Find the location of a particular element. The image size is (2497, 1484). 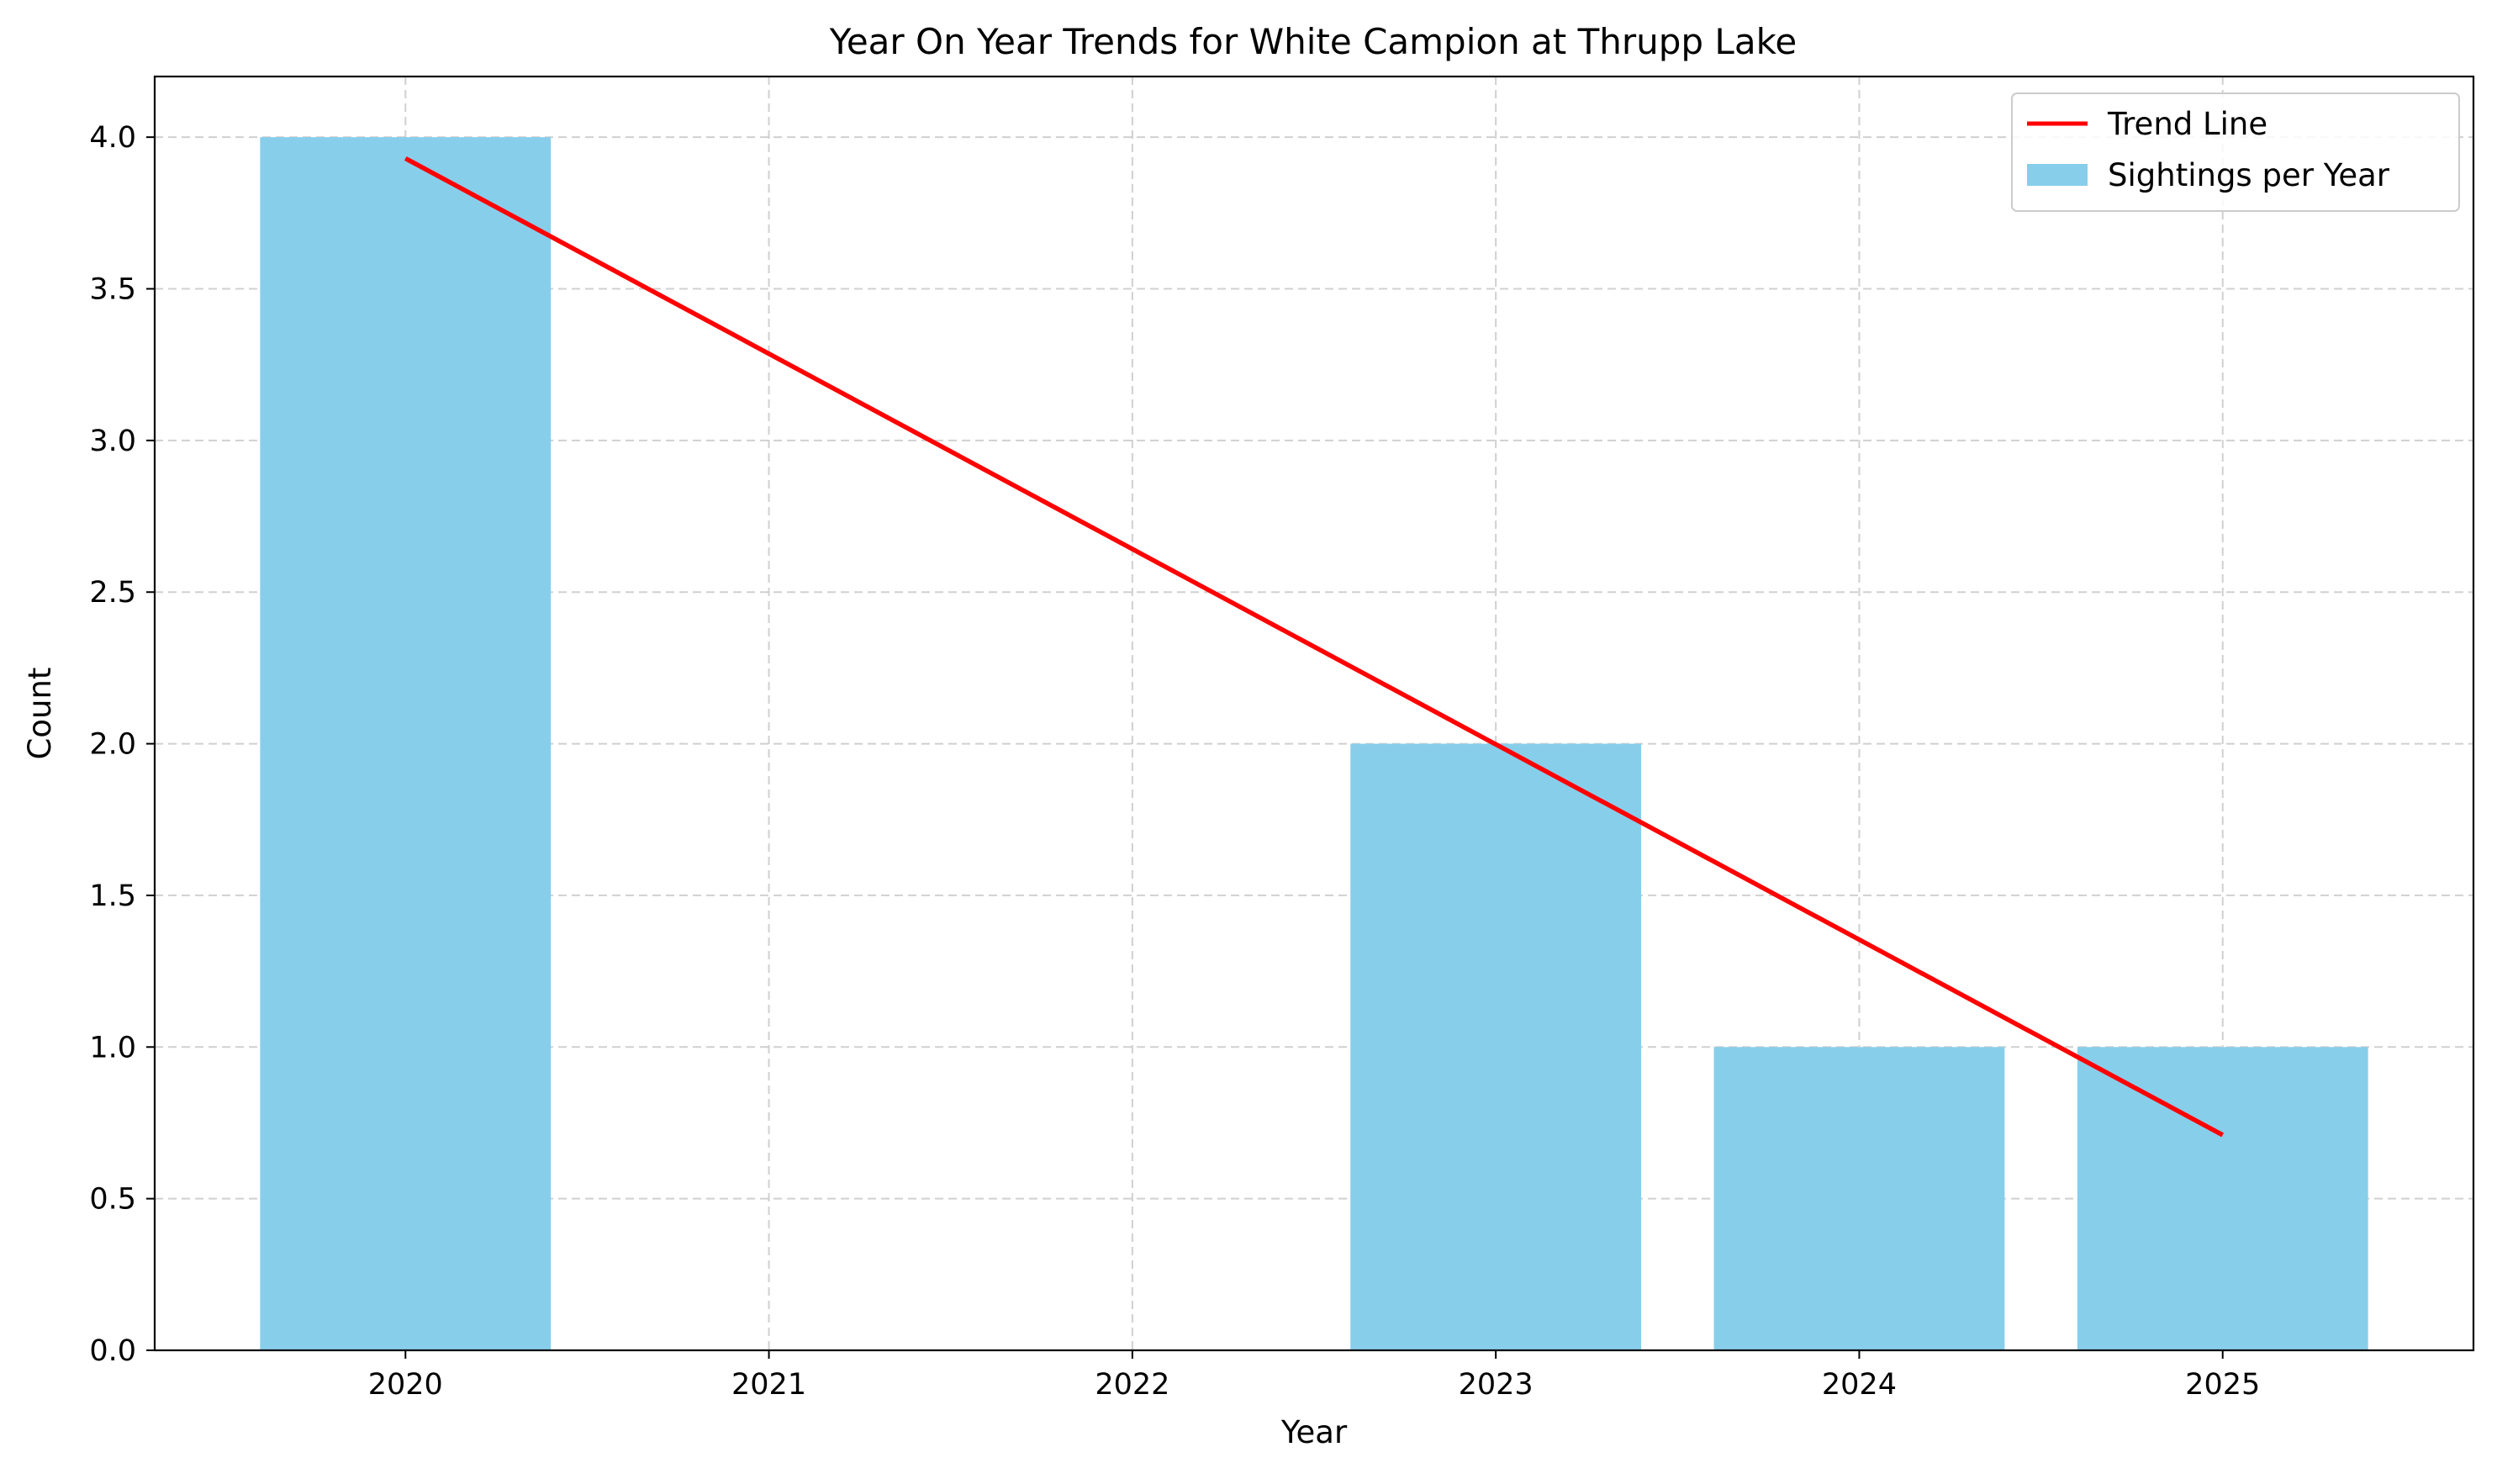

x-axis: 2020 2021 2022 2023 2024 2025 is located at coordinates (1314, 1376).